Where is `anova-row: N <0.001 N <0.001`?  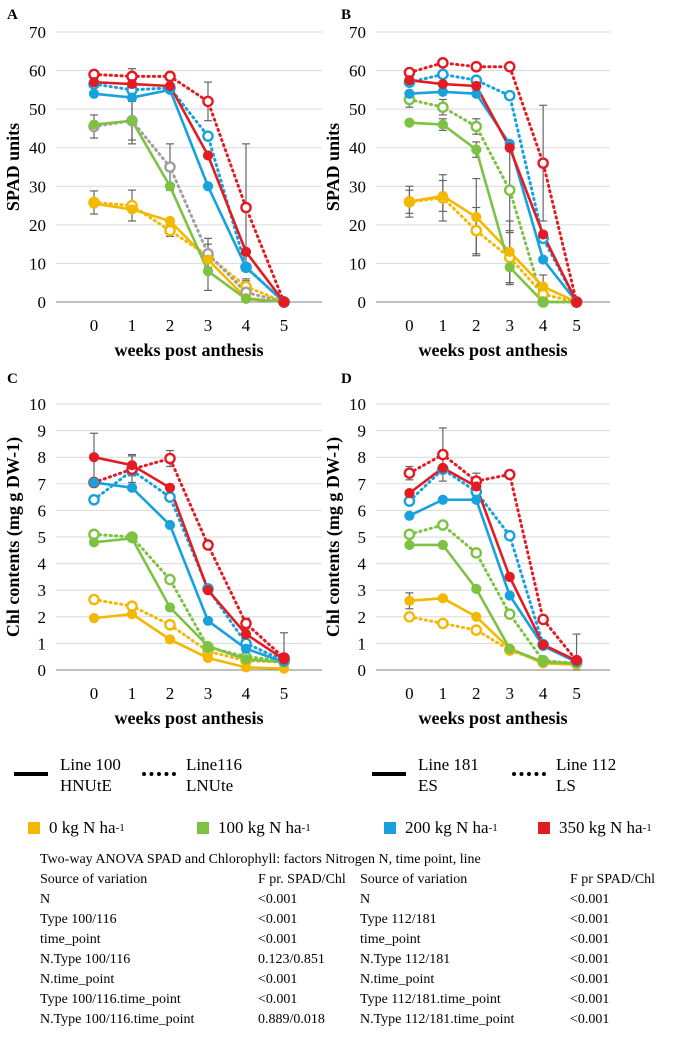
anova-row: N <0.001 N <0.001 is located at coordinates (355, 902).